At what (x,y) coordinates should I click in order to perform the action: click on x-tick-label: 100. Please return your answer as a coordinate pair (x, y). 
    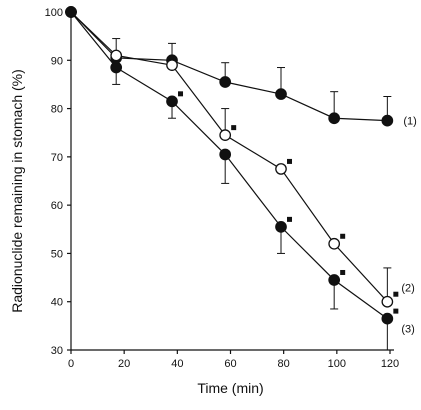
    Looking at the image, I should click on (337, 364).